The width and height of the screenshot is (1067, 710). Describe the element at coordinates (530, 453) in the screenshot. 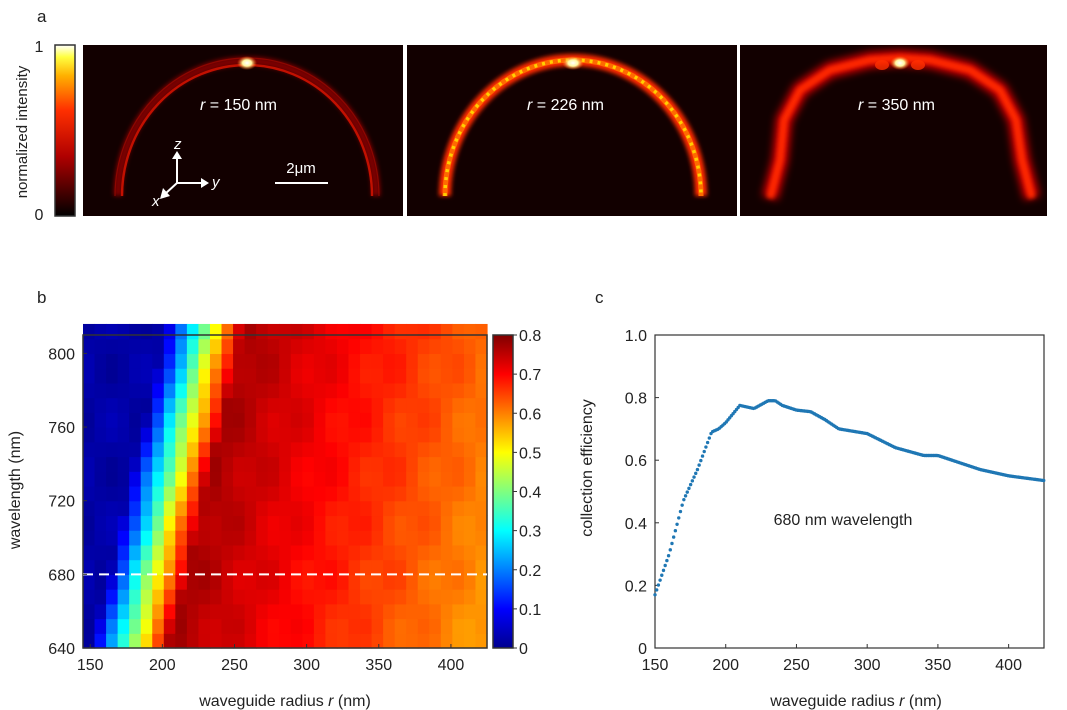

I see `colorbar-tick-label: 0.5` at that location.